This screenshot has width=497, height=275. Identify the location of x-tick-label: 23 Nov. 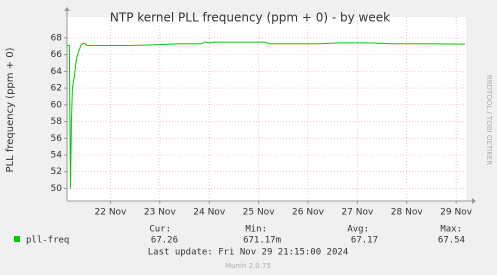
(160, 213).